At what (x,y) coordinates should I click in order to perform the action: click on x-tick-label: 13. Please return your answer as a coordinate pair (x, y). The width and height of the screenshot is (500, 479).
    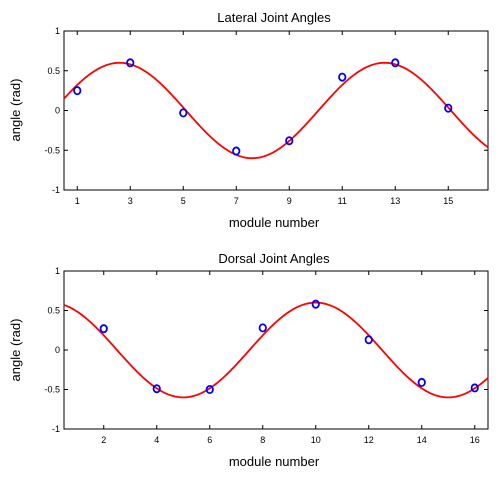
    Looking at the image, I should click on (395, 201).